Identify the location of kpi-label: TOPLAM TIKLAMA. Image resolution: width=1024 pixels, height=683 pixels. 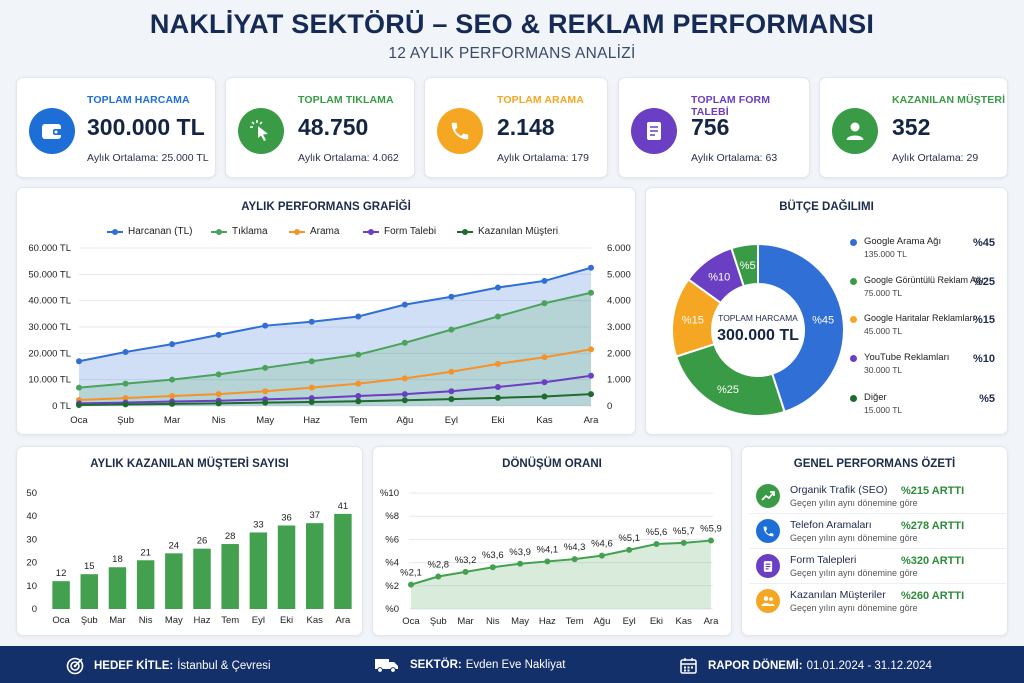
(346, 100).